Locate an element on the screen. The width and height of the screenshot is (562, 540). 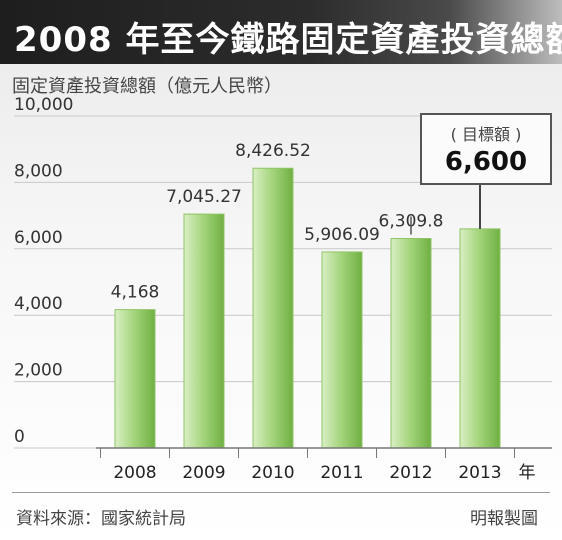
x-axis: 2008 2009 2010 2011 2012 2013 年 is located at coordinates (324, 465).